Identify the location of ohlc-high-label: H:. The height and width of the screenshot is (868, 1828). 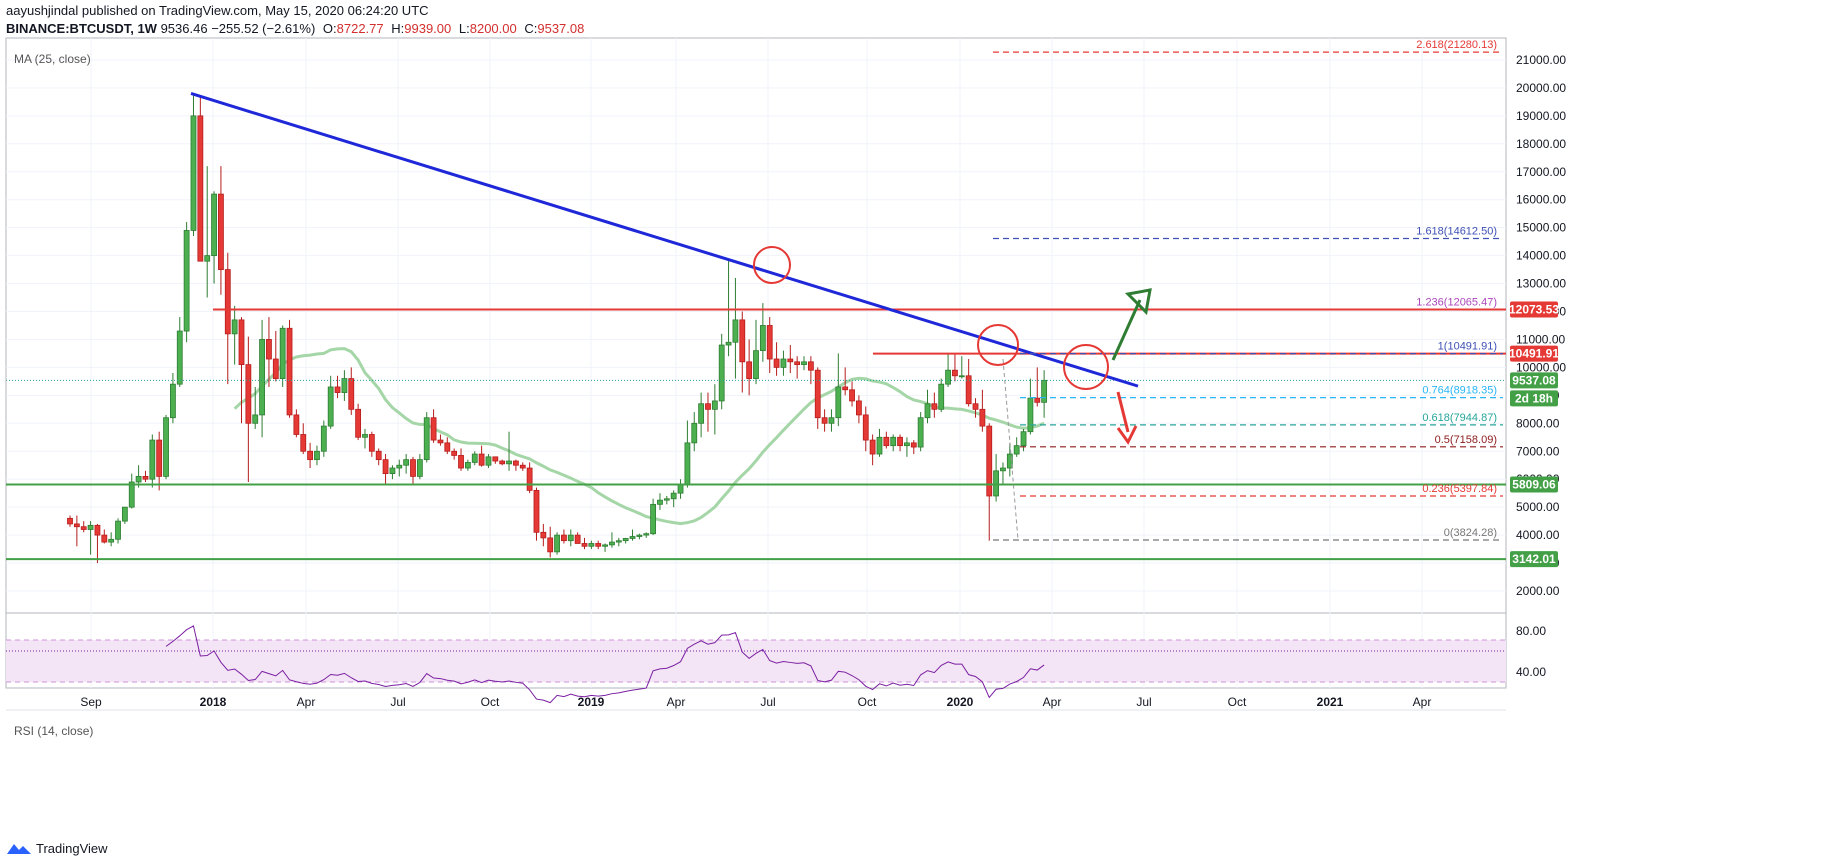
(398, 28).